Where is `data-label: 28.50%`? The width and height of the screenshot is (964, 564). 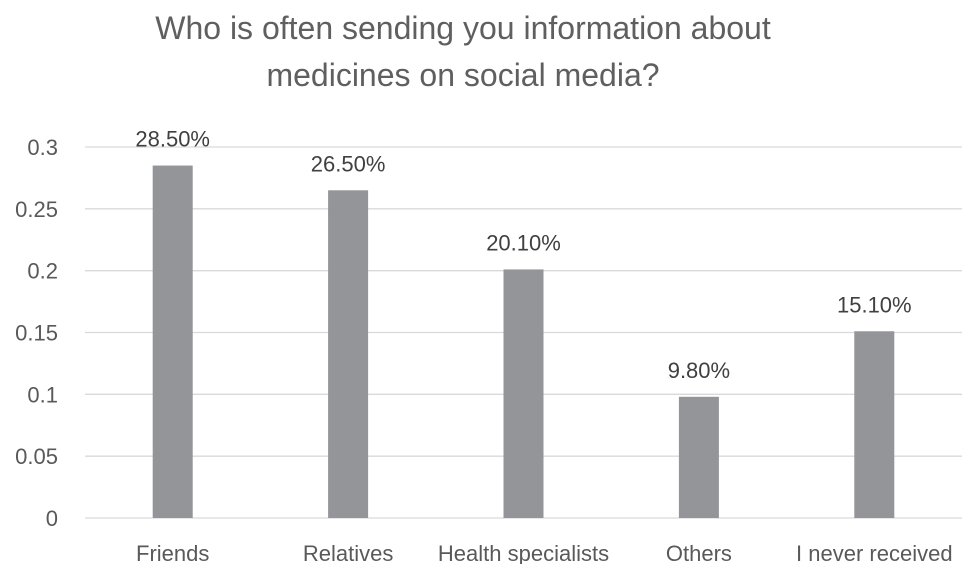 data-label: 28.50% is located at coordinates (172, 139).